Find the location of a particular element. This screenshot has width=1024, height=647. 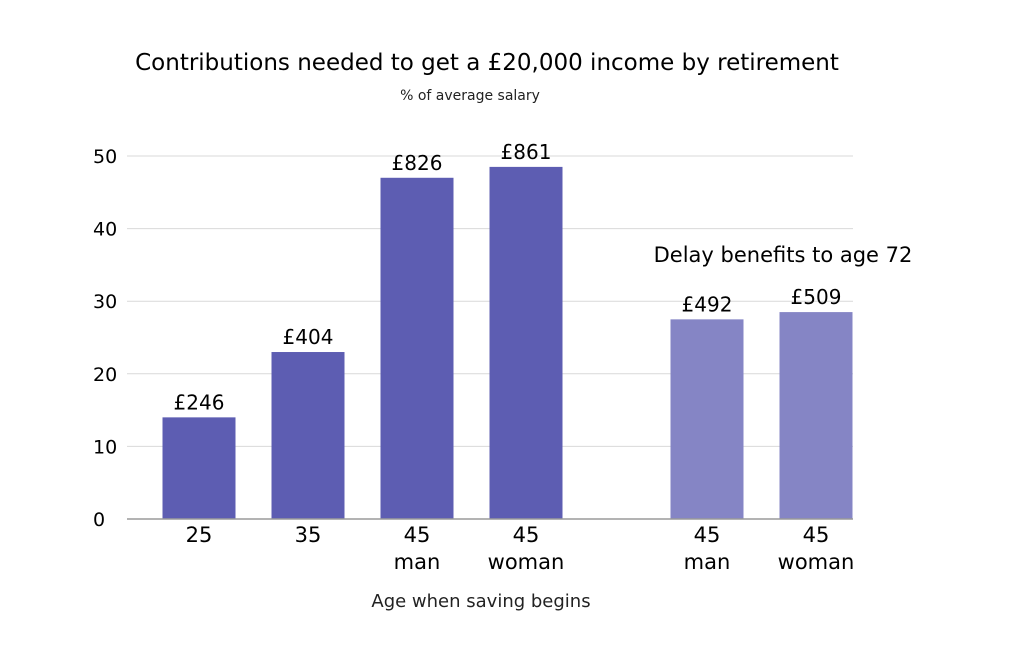

y-tick-label: 40 is located at coordinates (105, 230).